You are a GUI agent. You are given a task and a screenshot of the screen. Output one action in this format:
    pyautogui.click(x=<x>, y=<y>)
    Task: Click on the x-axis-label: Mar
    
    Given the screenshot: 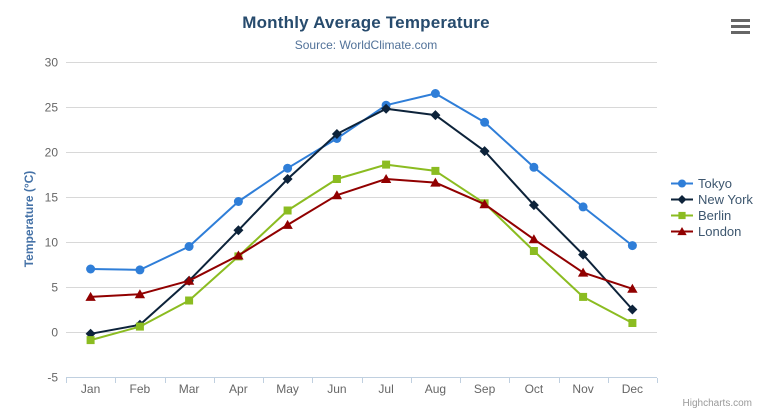 What is the action you would take?
    pyautogui.click(x=189, y=389)
    